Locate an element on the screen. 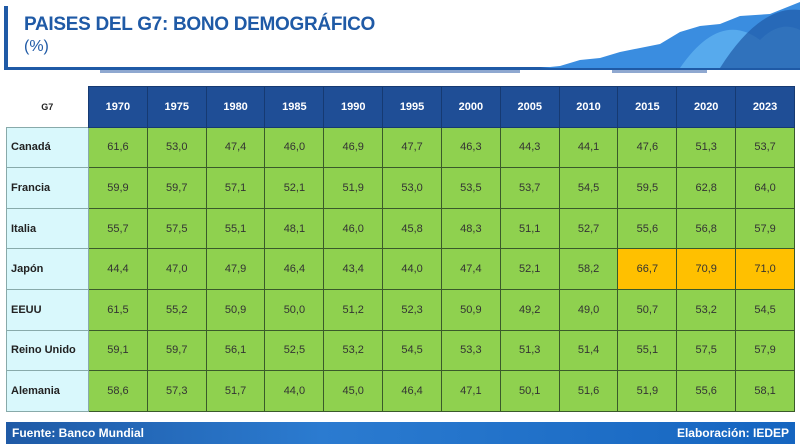 This screenshot has height=446, width=800. data-cell: 55,7 is located at coordinates (118, 228).